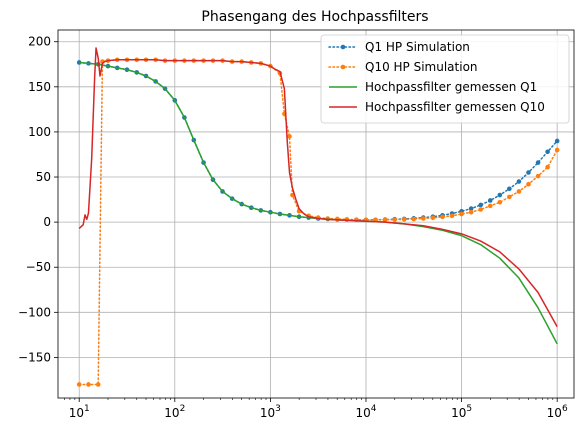 This screenshot has height=434, width=586. What do you see at coordinates (39, 42) in the screenshot?
I see `y-tick-label: 200` at bounding box center [39, 42].